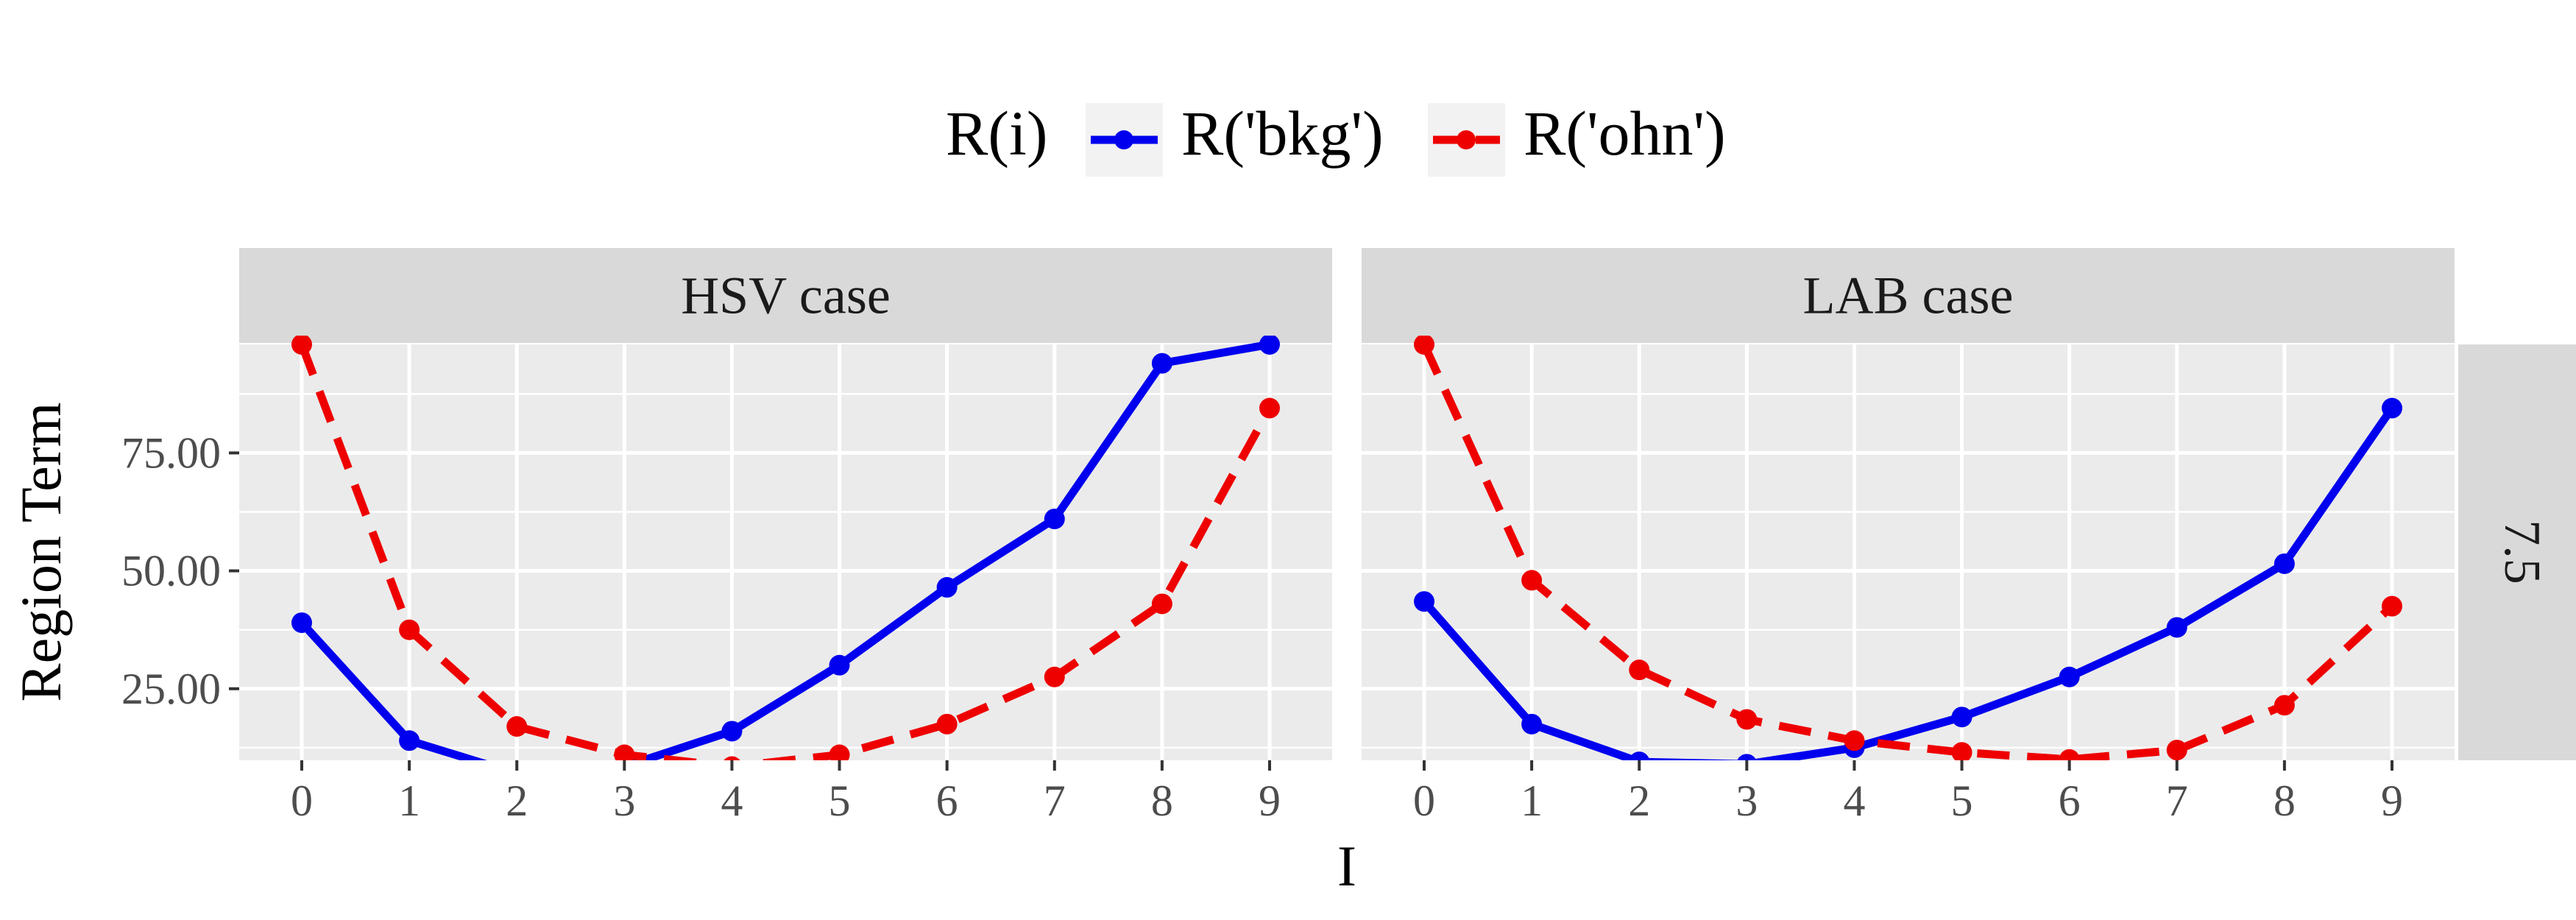 The image size is (2576, 920). Describe the element at coordinates (1908, 583) in the screenshot. I see `series-line-bkg` at that location.